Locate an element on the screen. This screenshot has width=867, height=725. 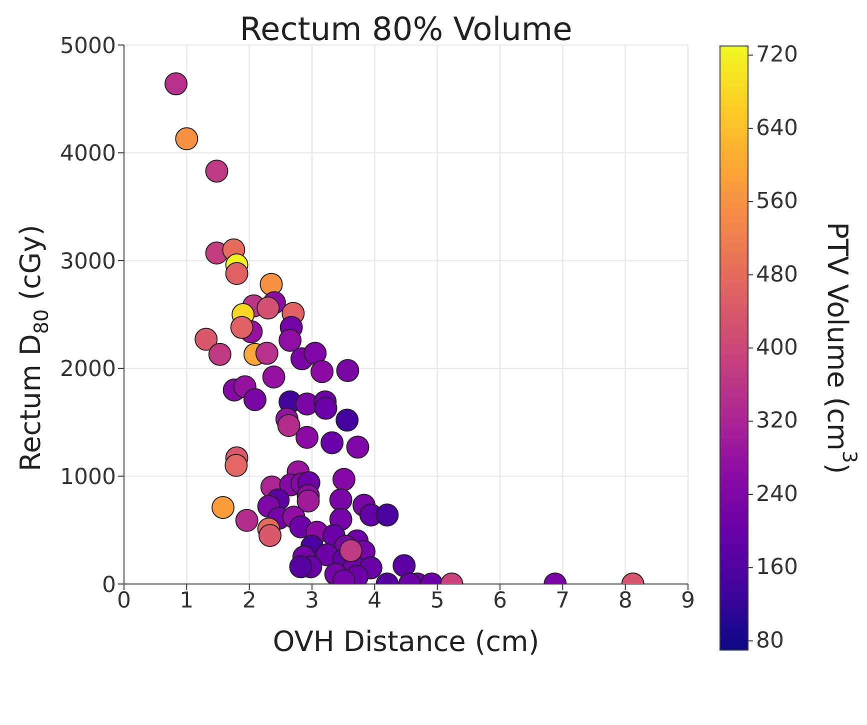
x-tick-label: 5 is located at coordinates (437, 601).